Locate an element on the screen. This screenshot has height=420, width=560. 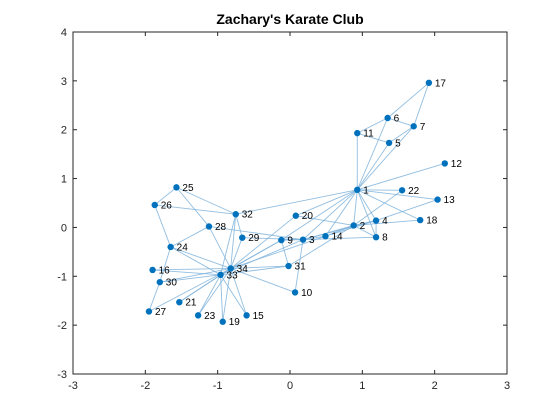
node-label: 15 is located at coordinates (259, 316).